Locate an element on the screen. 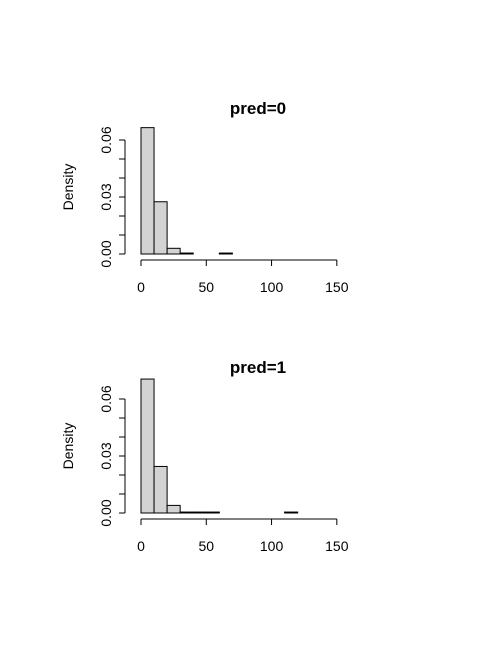 The image size is (480, 672). chart-title: pred=1 is located at coordinates (258, 367).